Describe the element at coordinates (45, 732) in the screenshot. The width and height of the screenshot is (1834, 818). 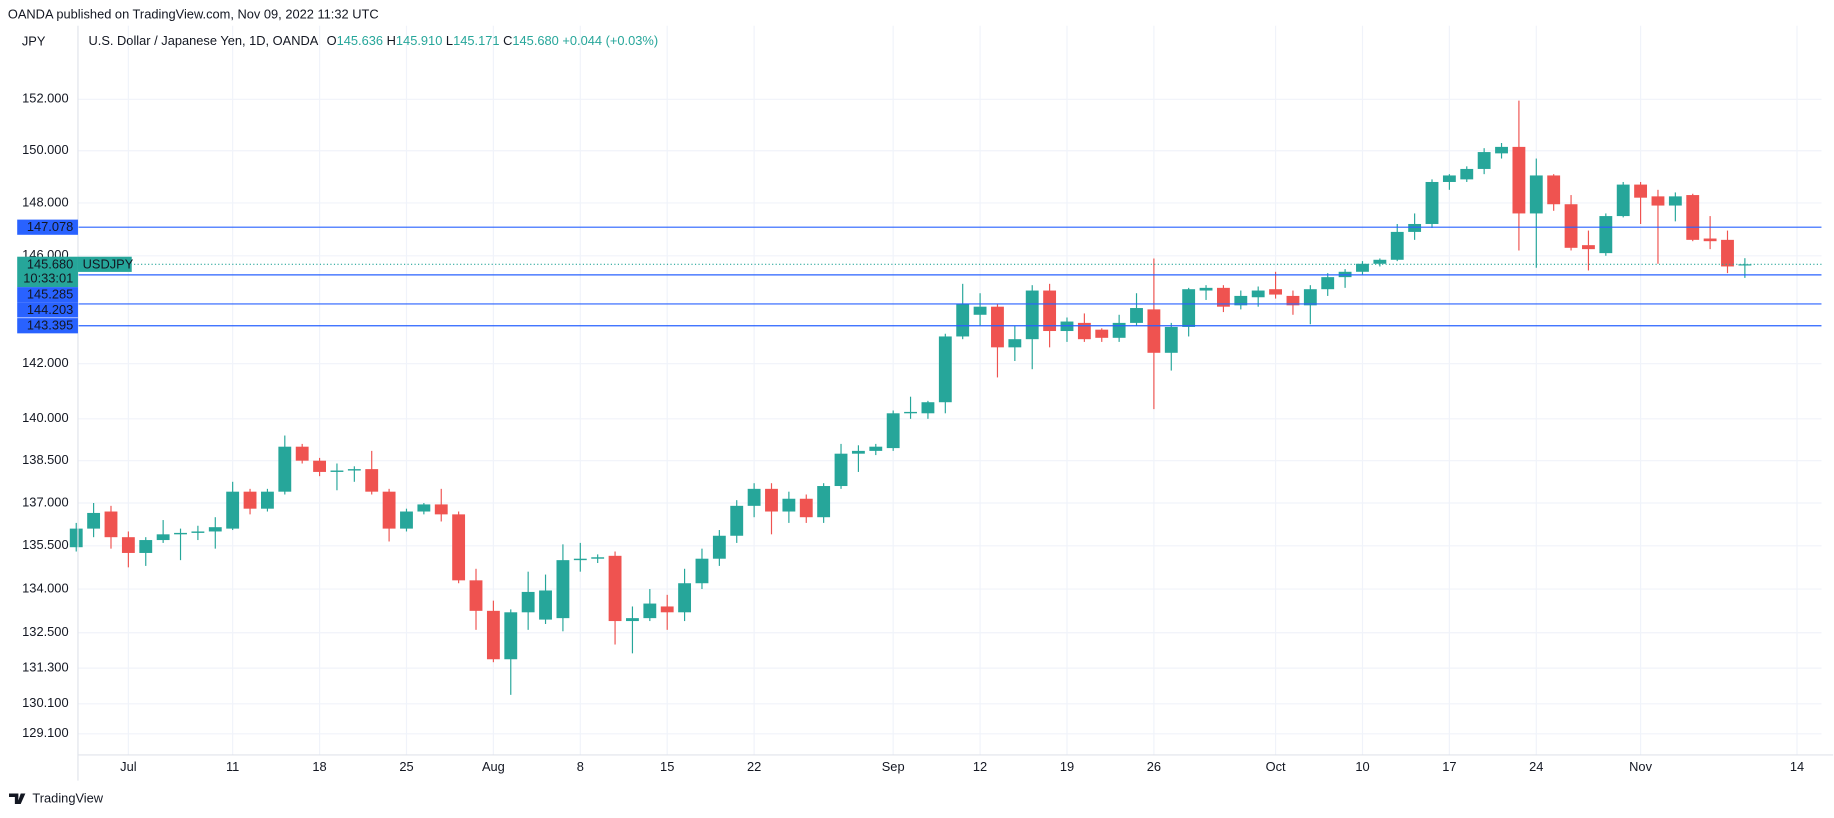
I see `y-tick-label: 129.100` at that location.